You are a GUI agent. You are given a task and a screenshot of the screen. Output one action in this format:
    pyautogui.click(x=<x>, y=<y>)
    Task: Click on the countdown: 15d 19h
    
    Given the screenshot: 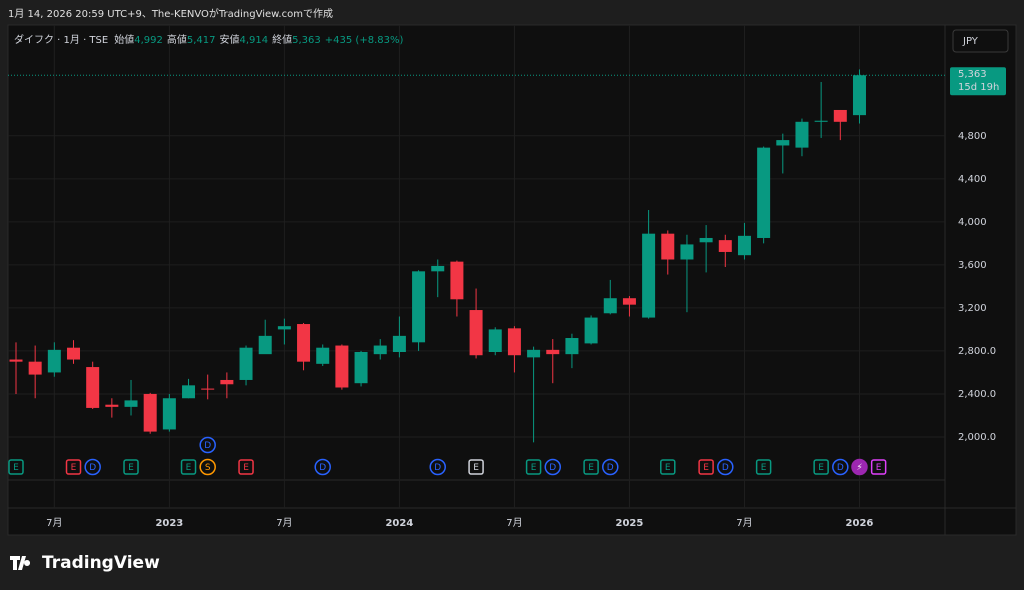 What is the action you would take?
    pyautogui.click(x=978, y=87)
    